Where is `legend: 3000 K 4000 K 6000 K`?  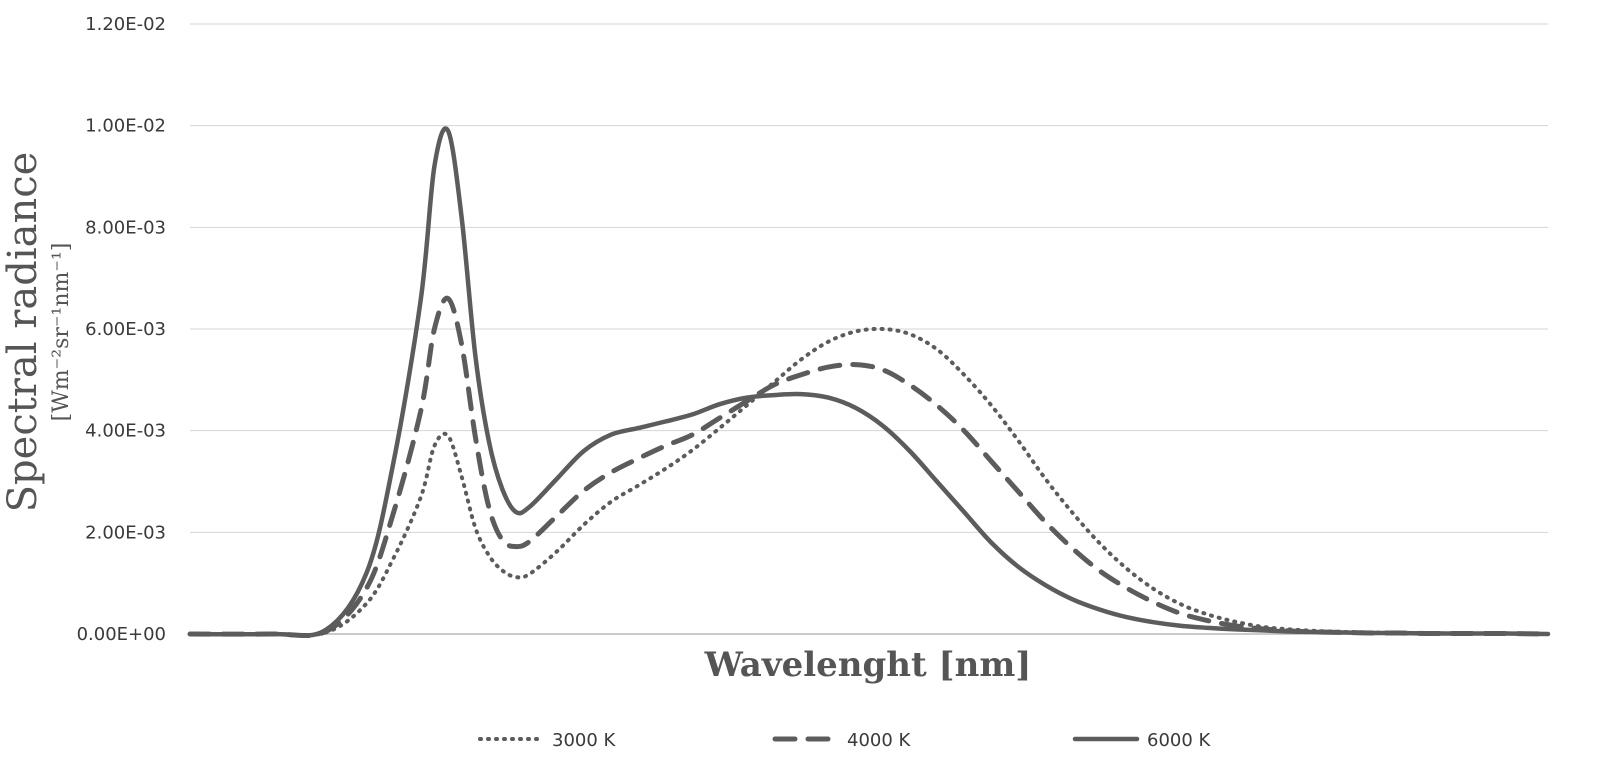 legend: 3000 K 4000 K 6000 K is located at coordinates (845, 740).